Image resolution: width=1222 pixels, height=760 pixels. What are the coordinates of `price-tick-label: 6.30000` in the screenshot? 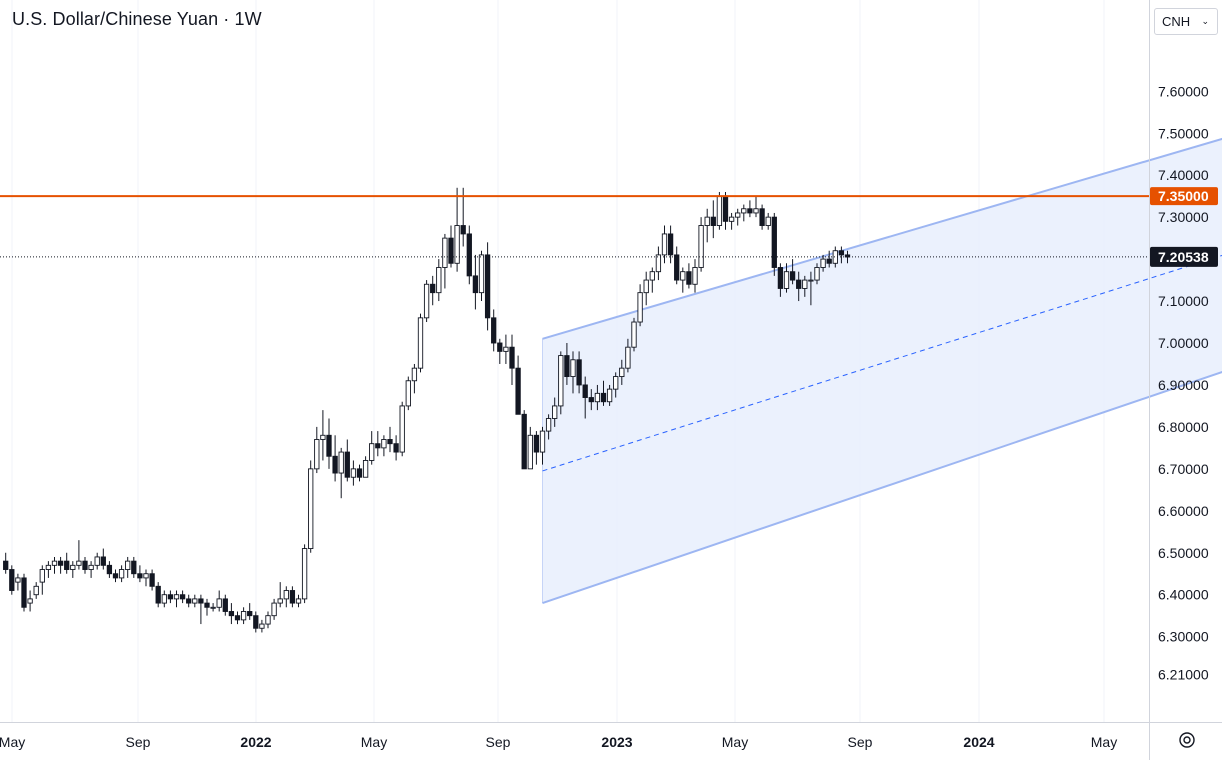 It's located at (1183, 637).